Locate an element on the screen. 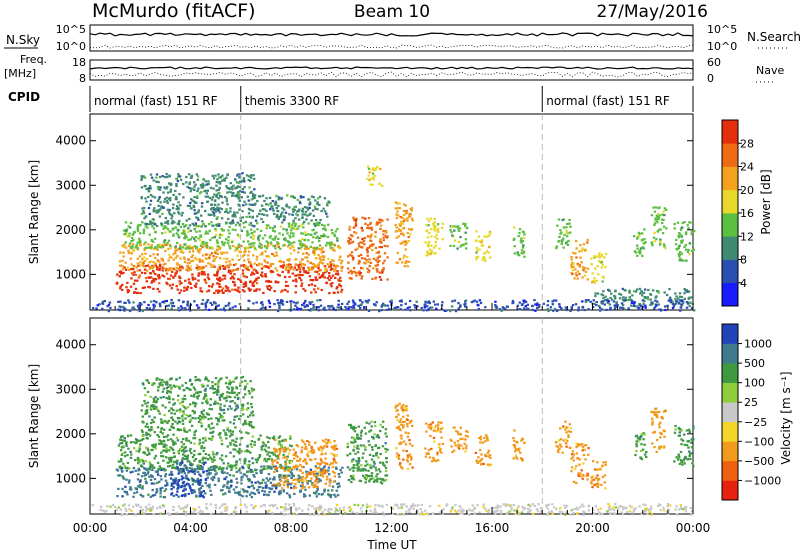 This screenshot has height=554, width=800. nsky-trace is located at coordinates (391, 40).